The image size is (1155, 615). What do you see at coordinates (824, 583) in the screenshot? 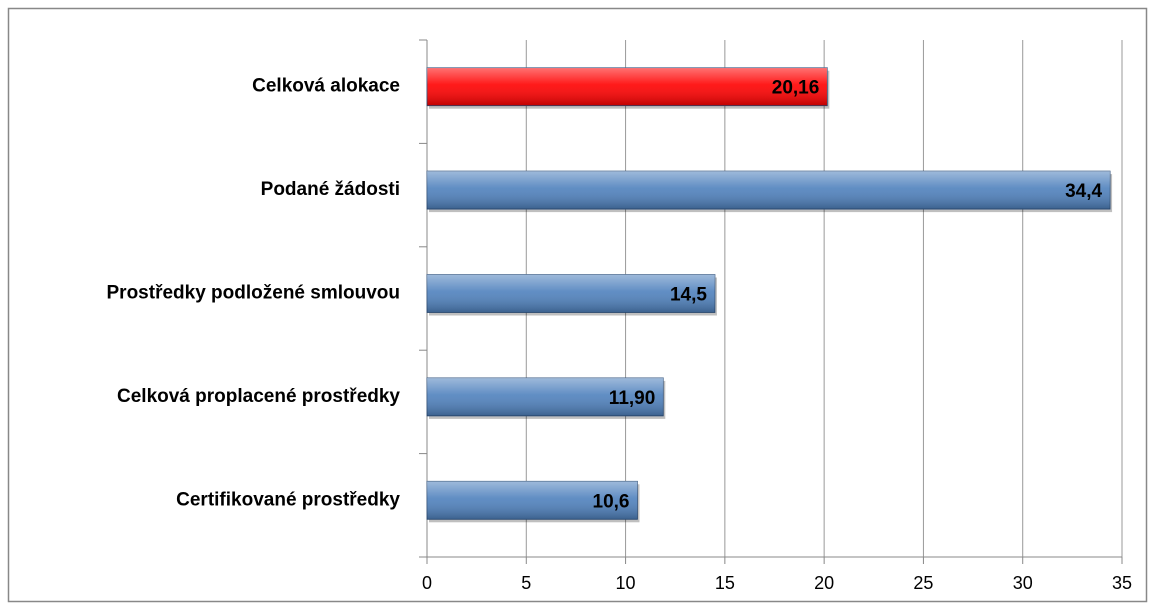
I see `x-tick-label: 20` at bounding box center [824, 583].